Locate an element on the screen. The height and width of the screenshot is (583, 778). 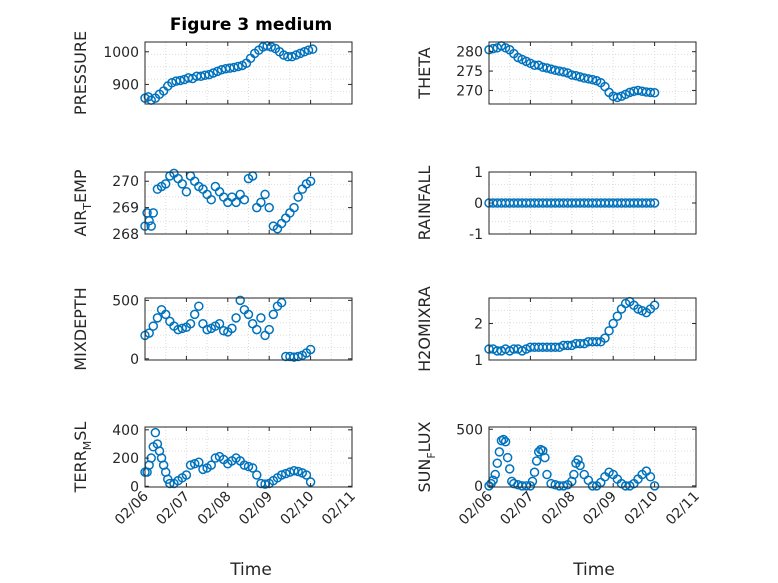
y-tick-label: -1 is located at coordinates (476, 235).